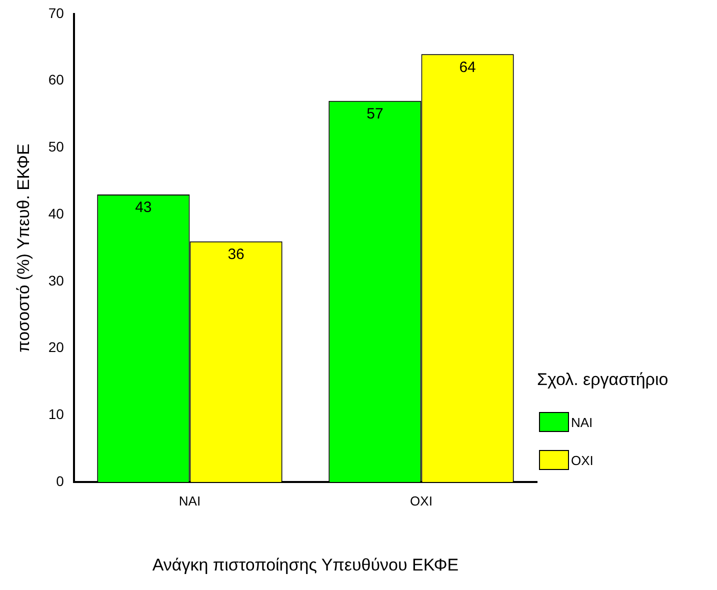 This screenshot has width=717, height=590. What do you see at coordinates (582, 422) in the screenshot?
I see `legend-label: ΝΑΙ` at bounding box center [582, 422].